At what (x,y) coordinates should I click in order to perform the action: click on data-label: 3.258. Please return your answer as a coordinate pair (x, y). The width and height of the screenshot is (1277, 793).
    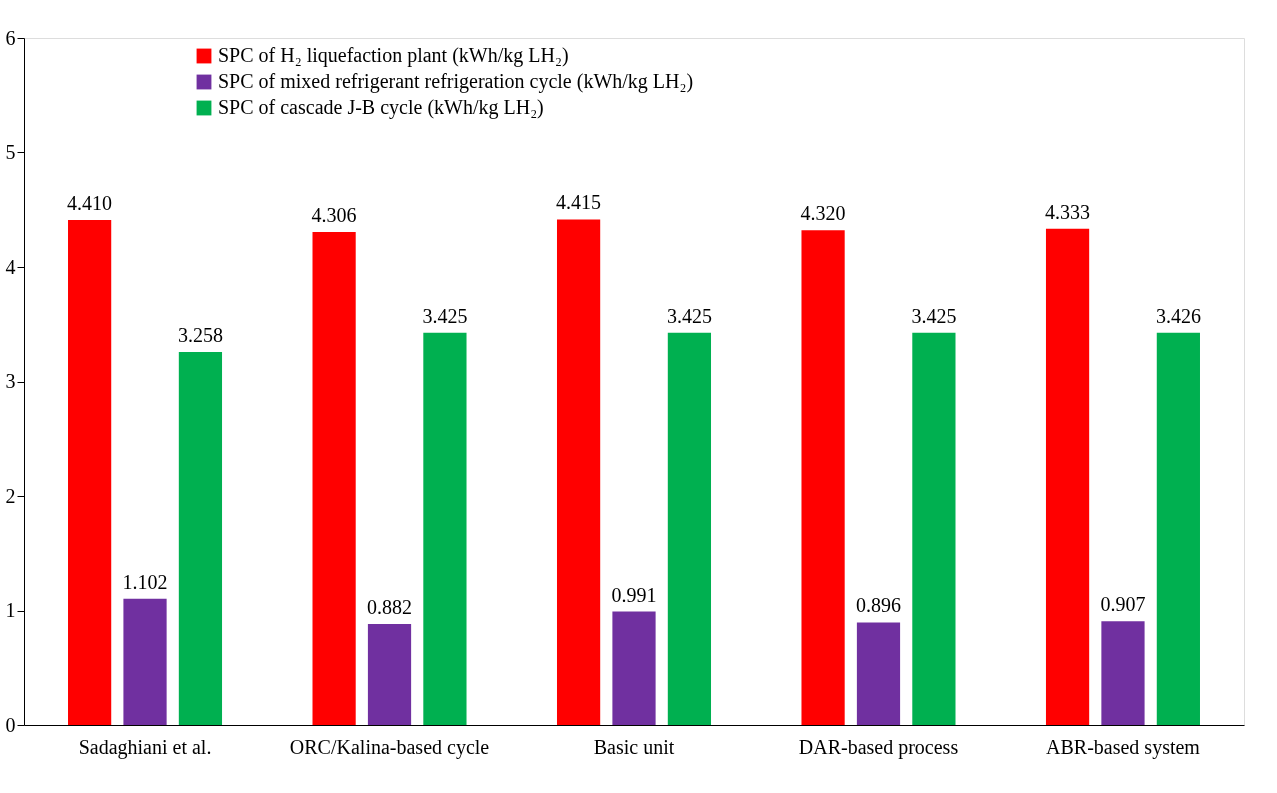
    Looking at the image, I should click on (200, 334).